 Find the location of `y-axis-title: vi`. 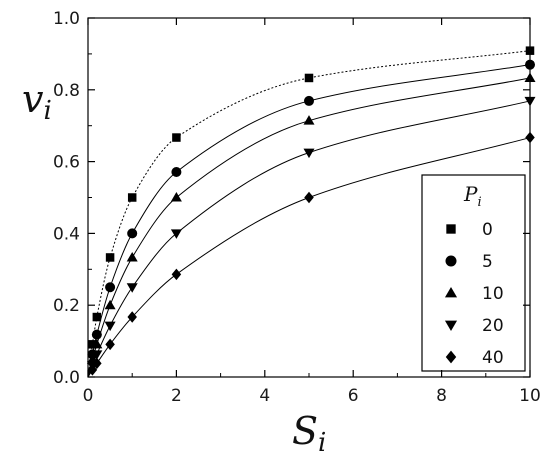

y-axis-title: vi is located at coordinates (37, 101).